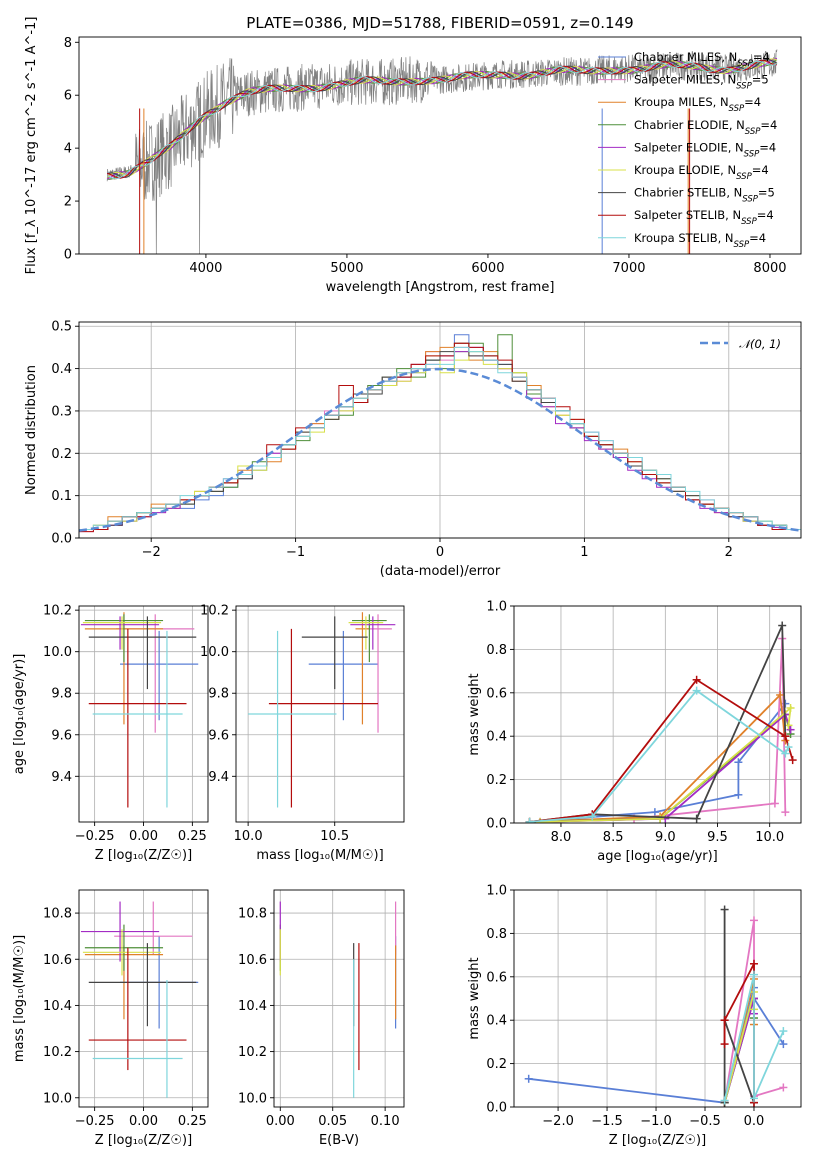 This screenshot has height=1170, width=819. Describe the element at coordinates (68, 43) in the screenshot. I see `y-tick-label: 8` at that location.